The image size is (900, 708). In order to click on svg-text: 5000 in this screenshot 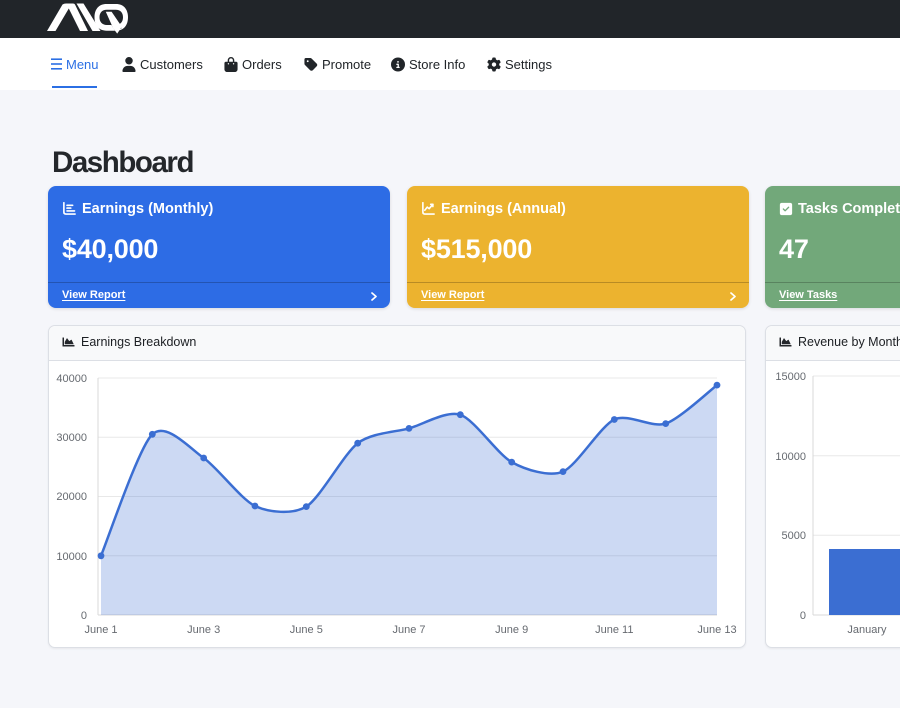, I will do `click(794, 536)`.